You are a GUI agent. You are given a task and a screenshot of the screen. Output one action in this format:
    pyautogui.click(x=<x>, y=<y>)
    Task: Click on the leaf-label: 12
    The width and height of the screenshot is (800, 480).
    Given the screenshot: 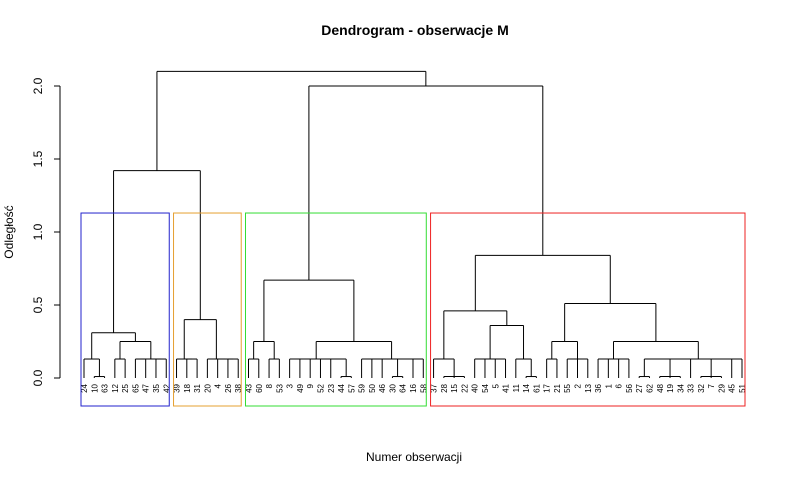 What is the action you would take?
    pyautogui.click(x=115, y=387)
    